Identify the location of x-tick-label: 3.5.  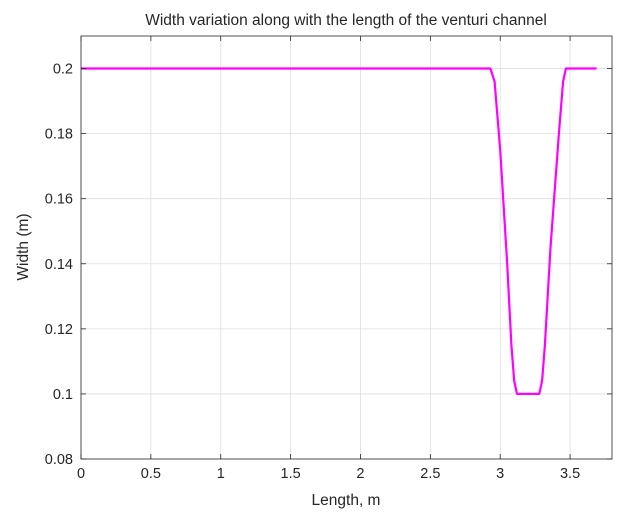
(570, 474).